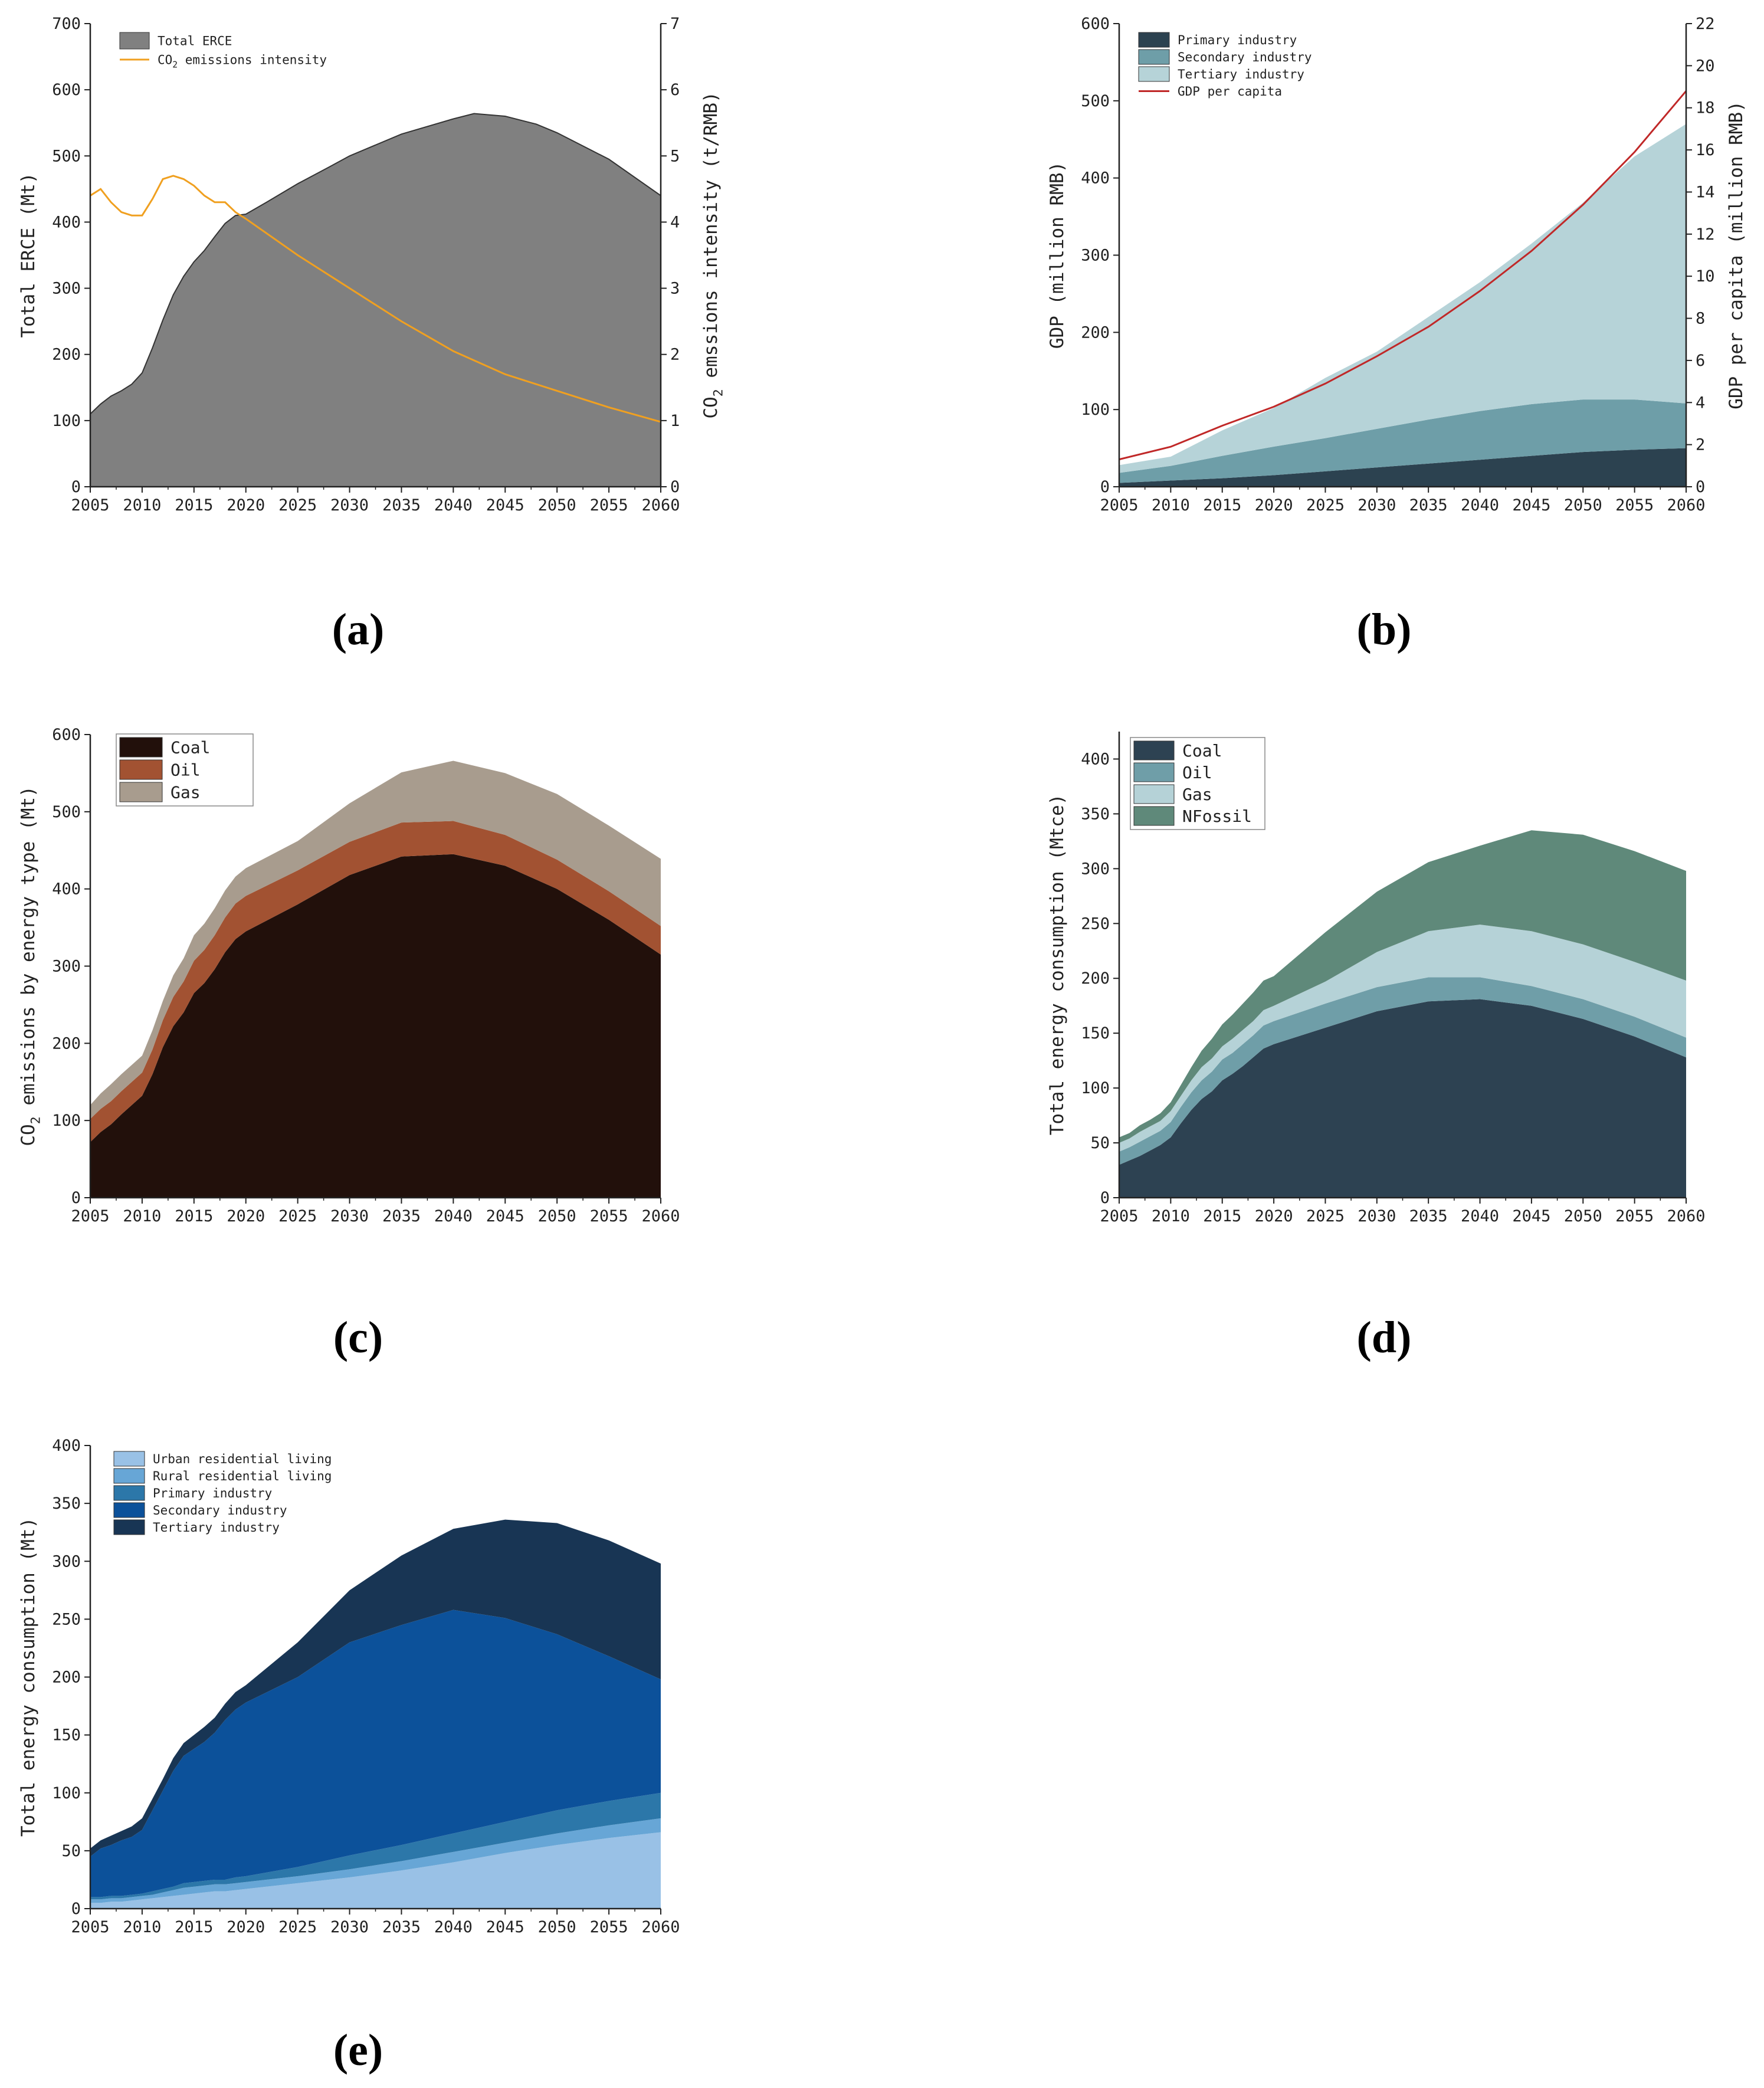 The image size is (1764, 2088). I want to click on y-tick-label: 500, so click(1095, 101).